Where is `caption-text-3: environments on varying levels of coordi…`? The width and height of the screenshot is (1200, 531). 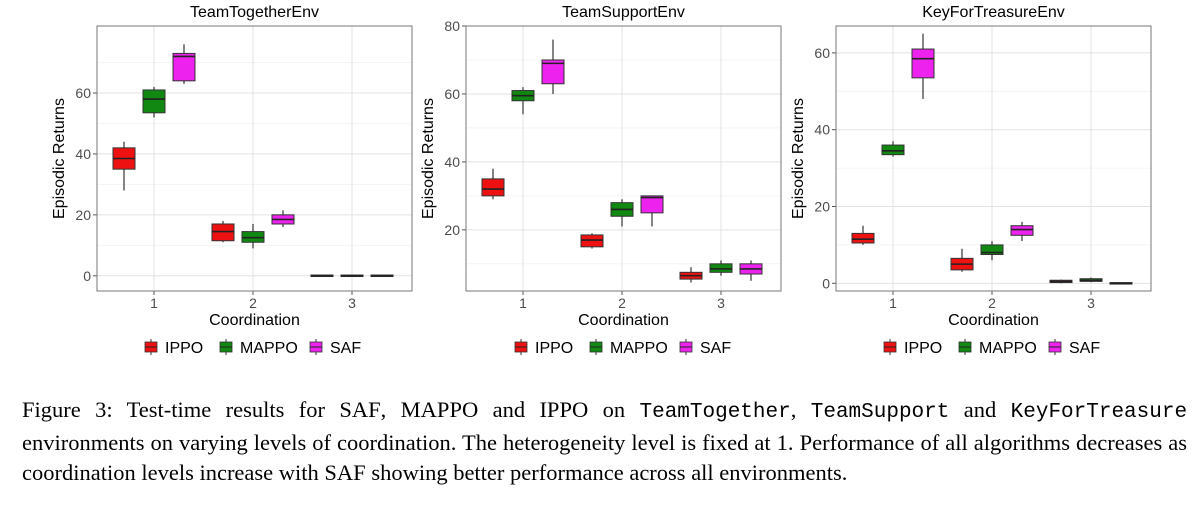
caption-text-3: environments on varying levels of coordi… is located at coordinates (604, 457).